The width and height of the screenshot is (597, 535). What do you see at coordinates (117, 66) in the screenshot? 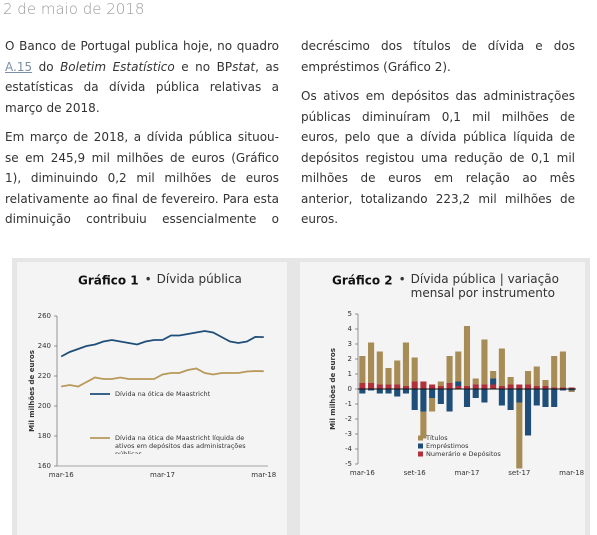
I see `text: Boletim Estatístico` at bounding box center [117, 66].